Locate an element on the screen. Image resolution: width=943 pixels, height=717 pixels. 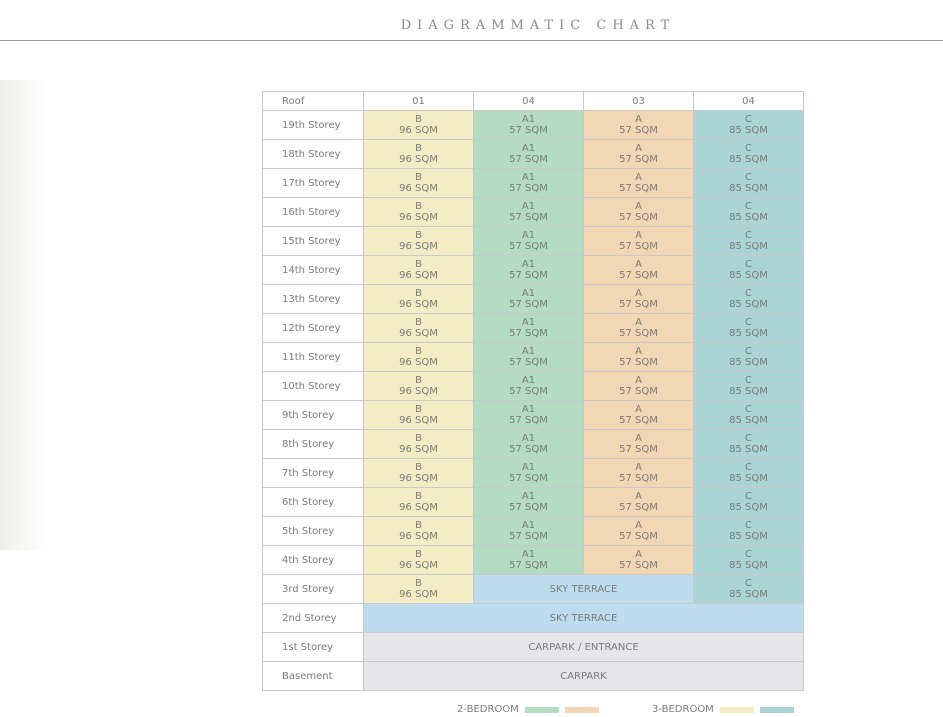
storey-row: 18th Storey B 96 SQM A1 57 SQM A 57 SQM C 85 SQM is located at coordinates (533, 154).